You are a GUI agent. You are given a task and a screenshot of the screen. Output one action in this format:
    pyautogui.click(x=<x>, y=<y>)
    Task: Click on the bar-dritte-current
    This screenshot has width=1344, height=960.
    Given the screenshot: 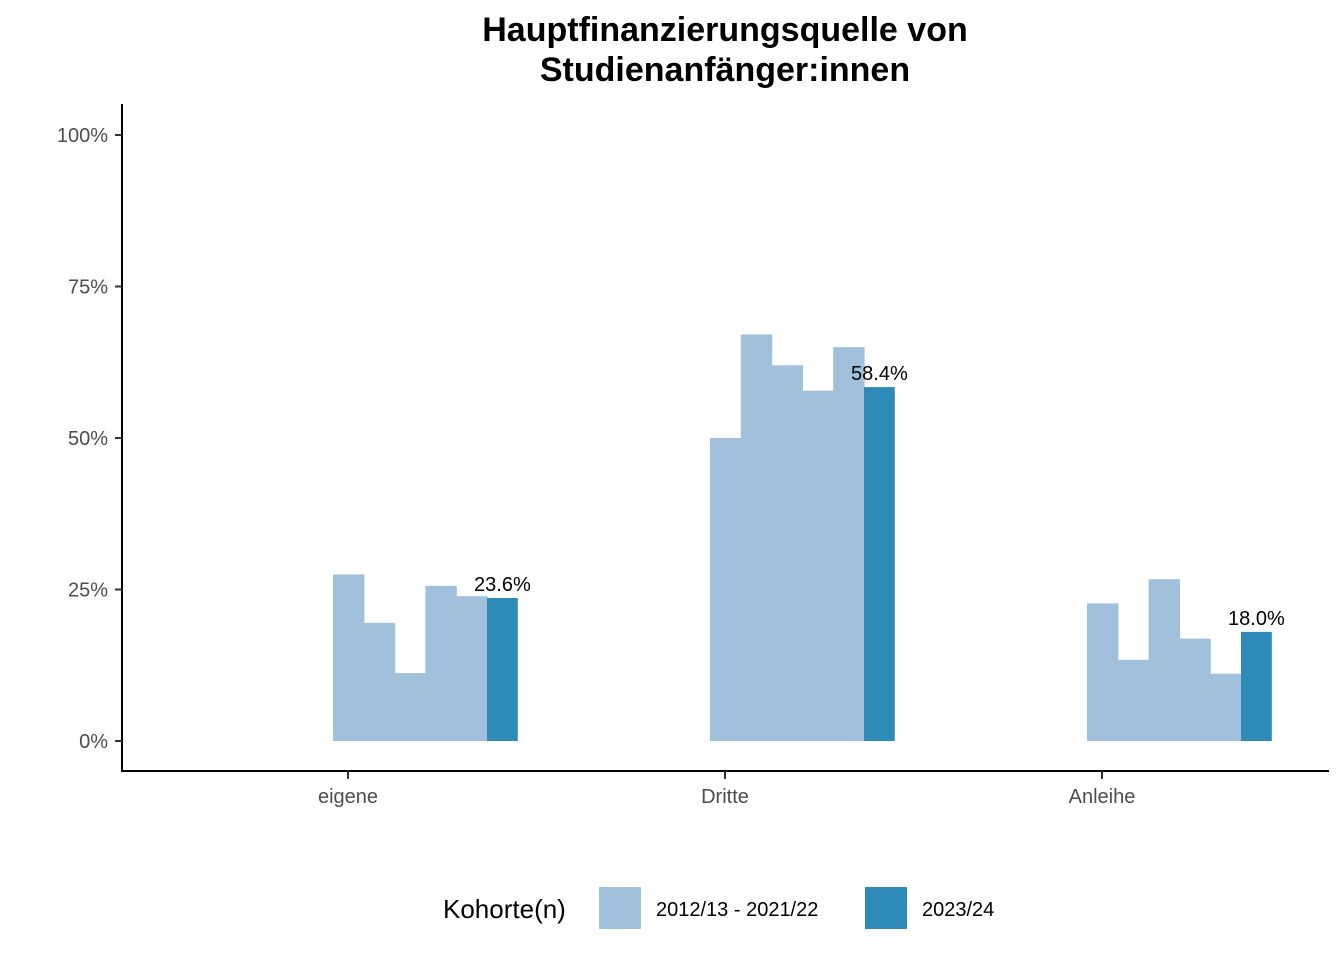 What is the action you would take?
    pyautogui.click(x=879, y=564)
    